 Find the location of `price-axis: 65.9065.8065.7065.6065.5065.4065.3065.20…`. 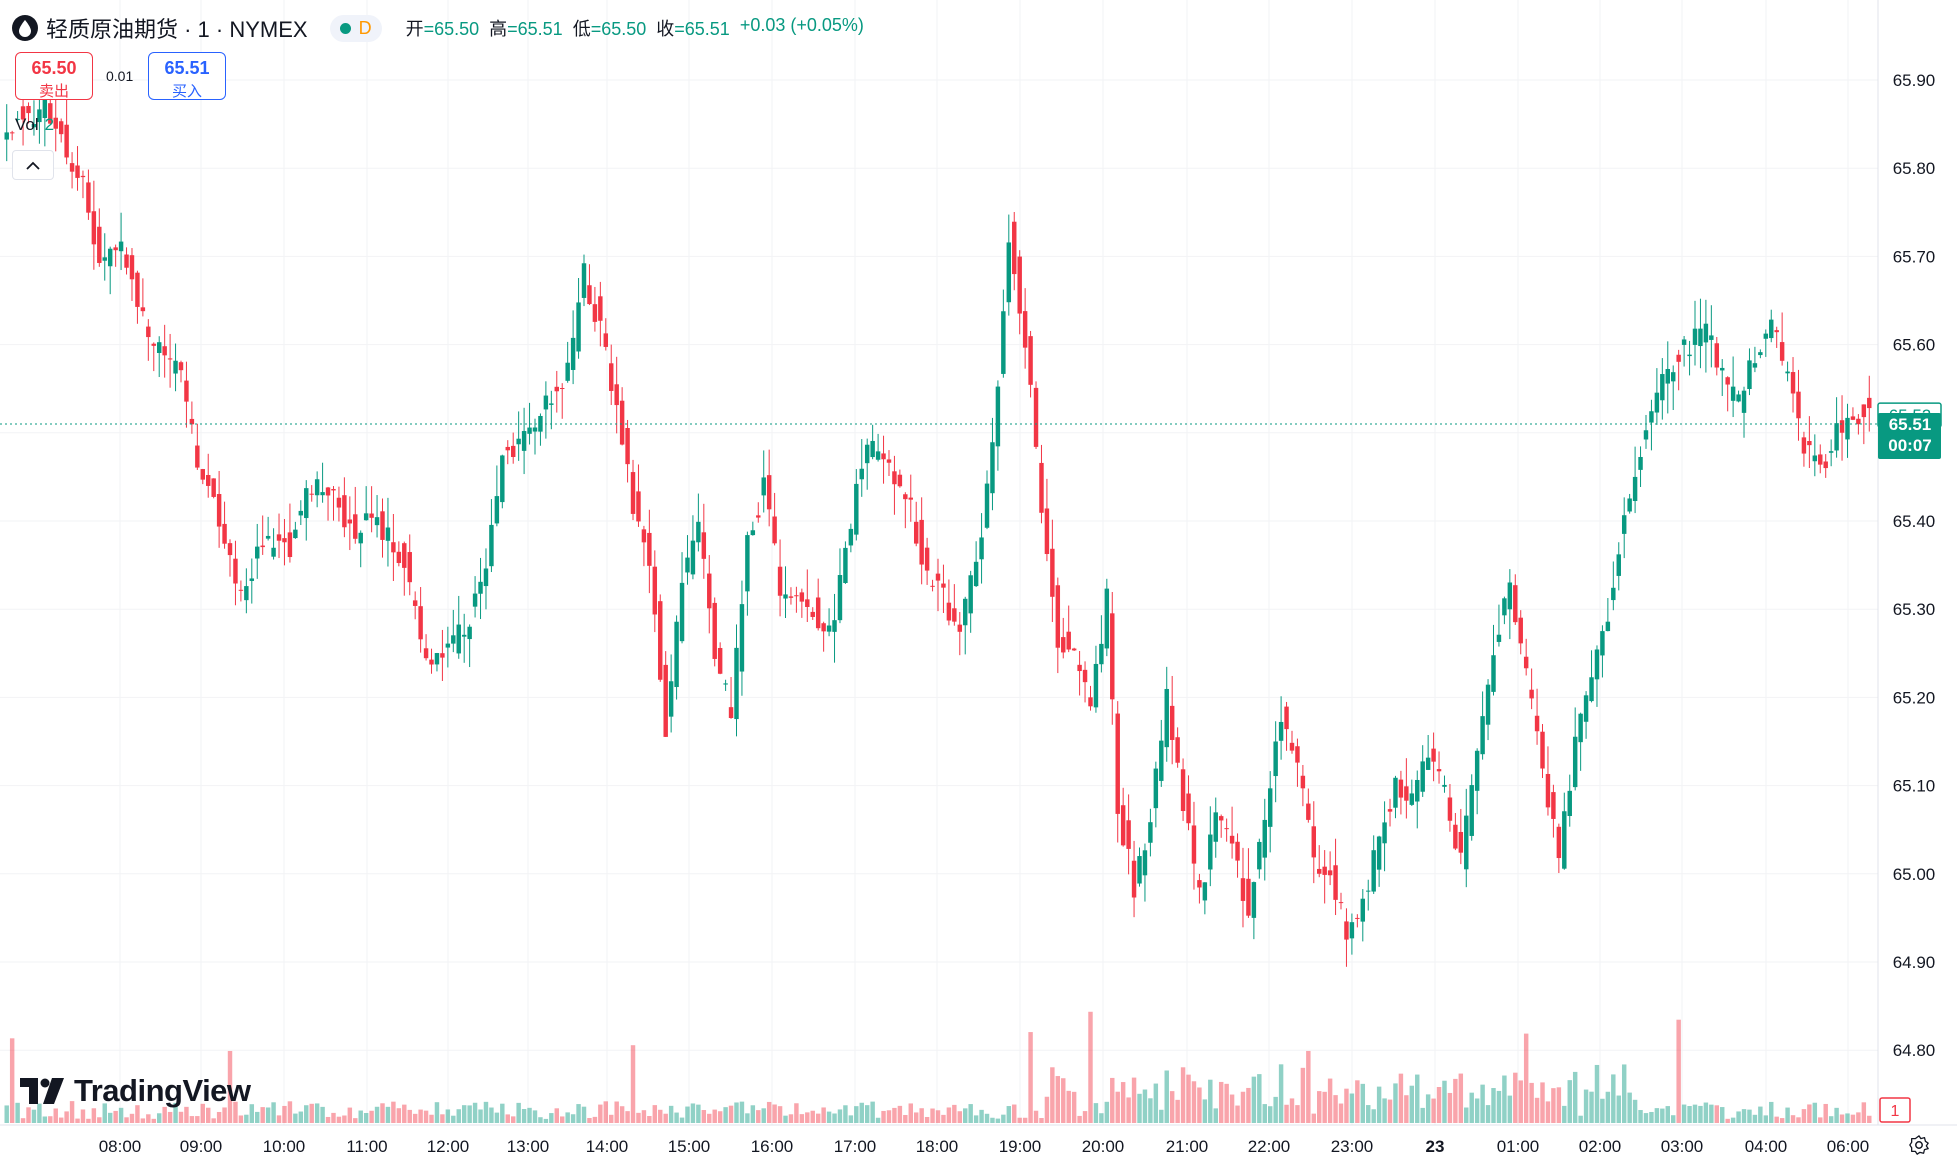

price-axis: 65.9065.8065.7065.6065.5065.4065.3065.20… is located at coordinates (1914, 565).